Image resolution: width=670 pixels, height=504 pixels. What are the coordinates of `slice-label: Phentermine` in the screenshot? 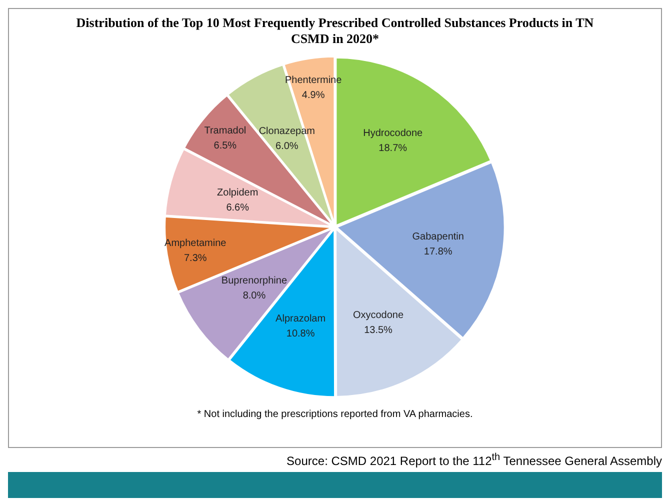 It's located at (313, 80).